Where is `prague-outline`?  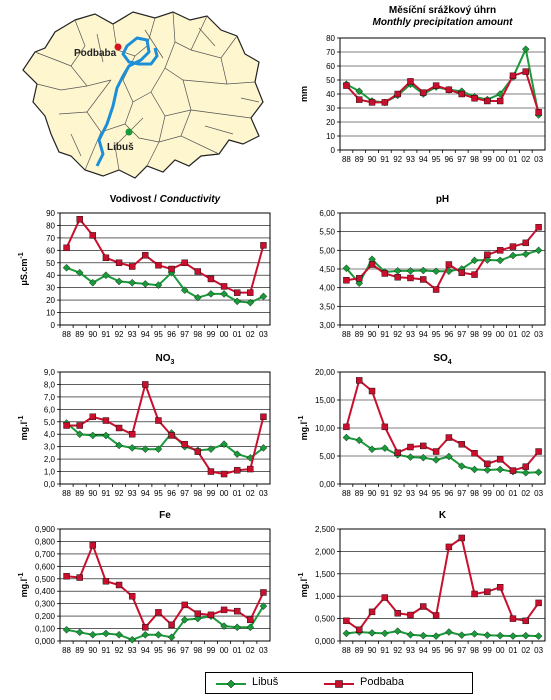 prague-outline is located at coordinates (143, 95).